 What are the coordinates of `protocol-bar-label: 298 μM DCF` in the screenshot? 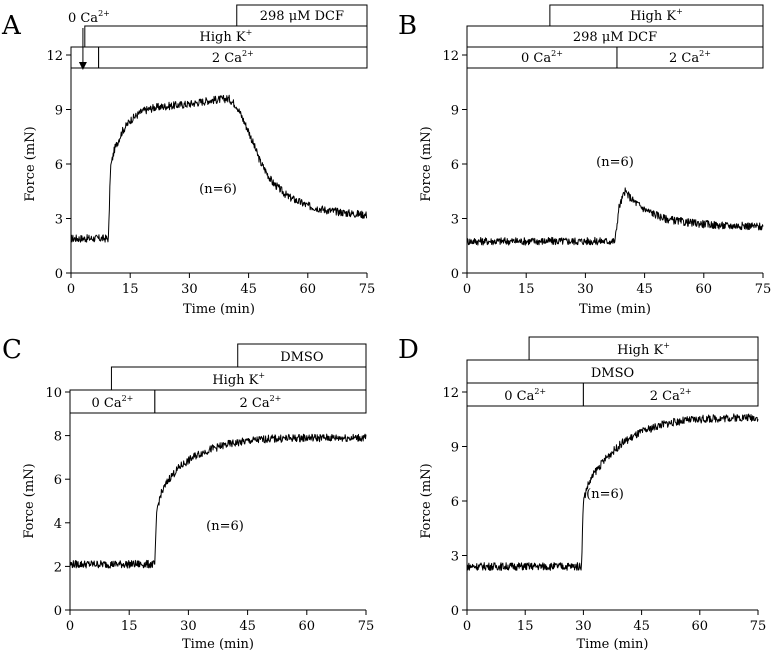 It's located at (615, 37).